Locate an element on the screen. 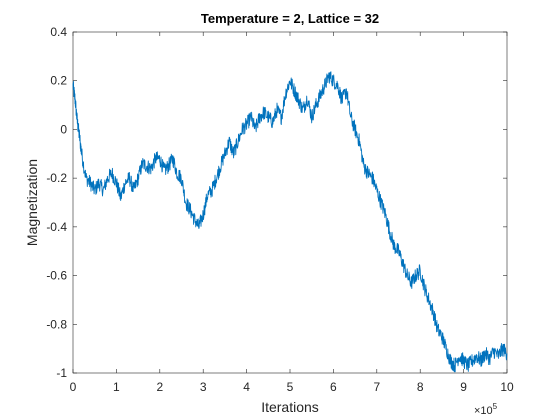 The width and height of the screenshot is (560, 420). x-tick-label: 4 is located at coordinates (246, 387).